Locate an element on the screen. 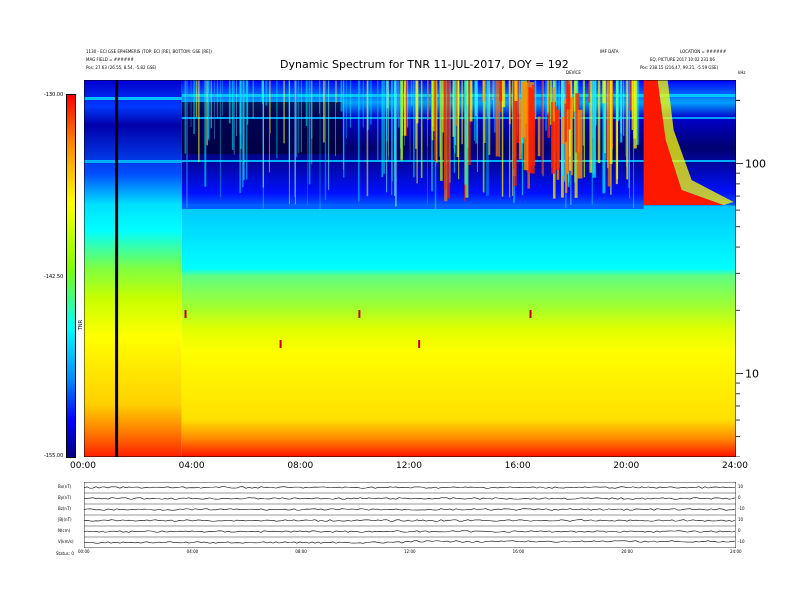 This screenshot has width=792, height=612. time-tick-label: 20:00 is located at coordinates (626, 466).